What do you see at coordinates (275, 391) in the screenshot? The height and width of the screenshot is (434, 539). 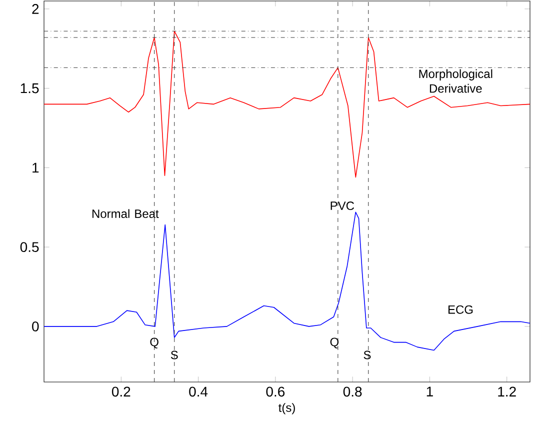 I see `x-tick-label: 0.6` at bounding box center [275, 391].